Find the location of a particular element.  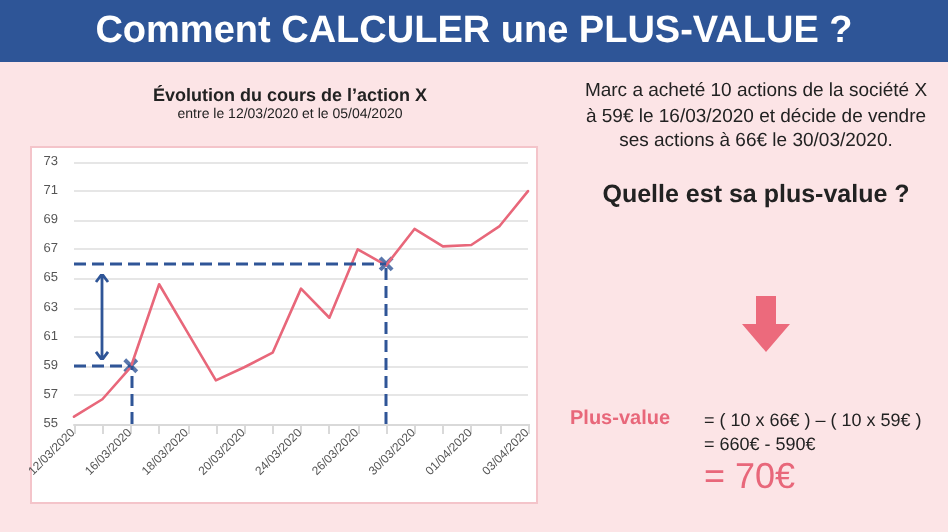

text: Comment CALCULER une PLUS-VALUE ? is located at coordinates (474, 31).